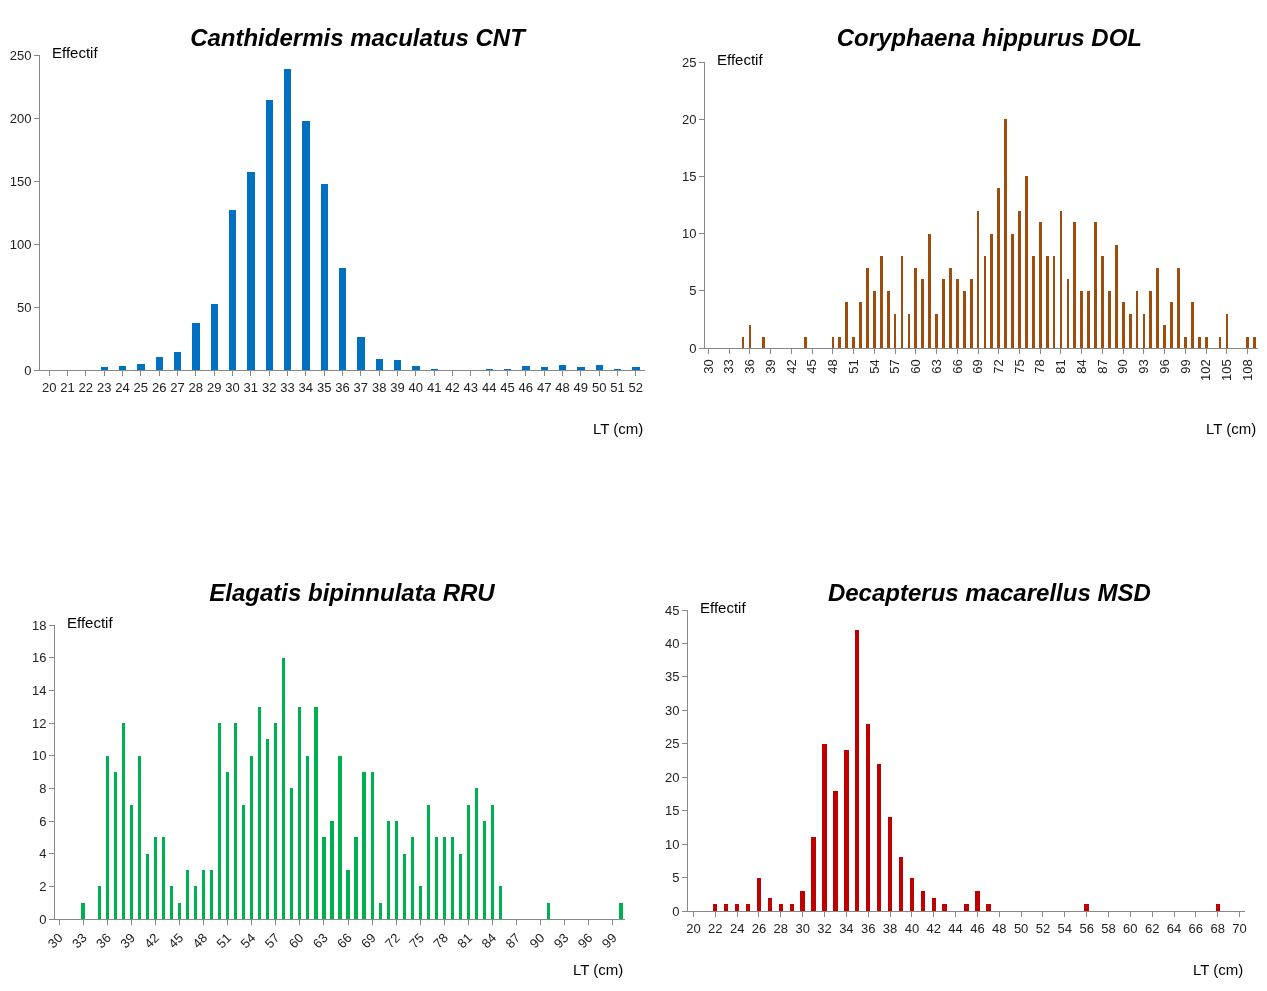  What do you see at coordinates (43, 854) in the screenshot?
I see `y-tick-label: 4` at bounding box center [43, 854].